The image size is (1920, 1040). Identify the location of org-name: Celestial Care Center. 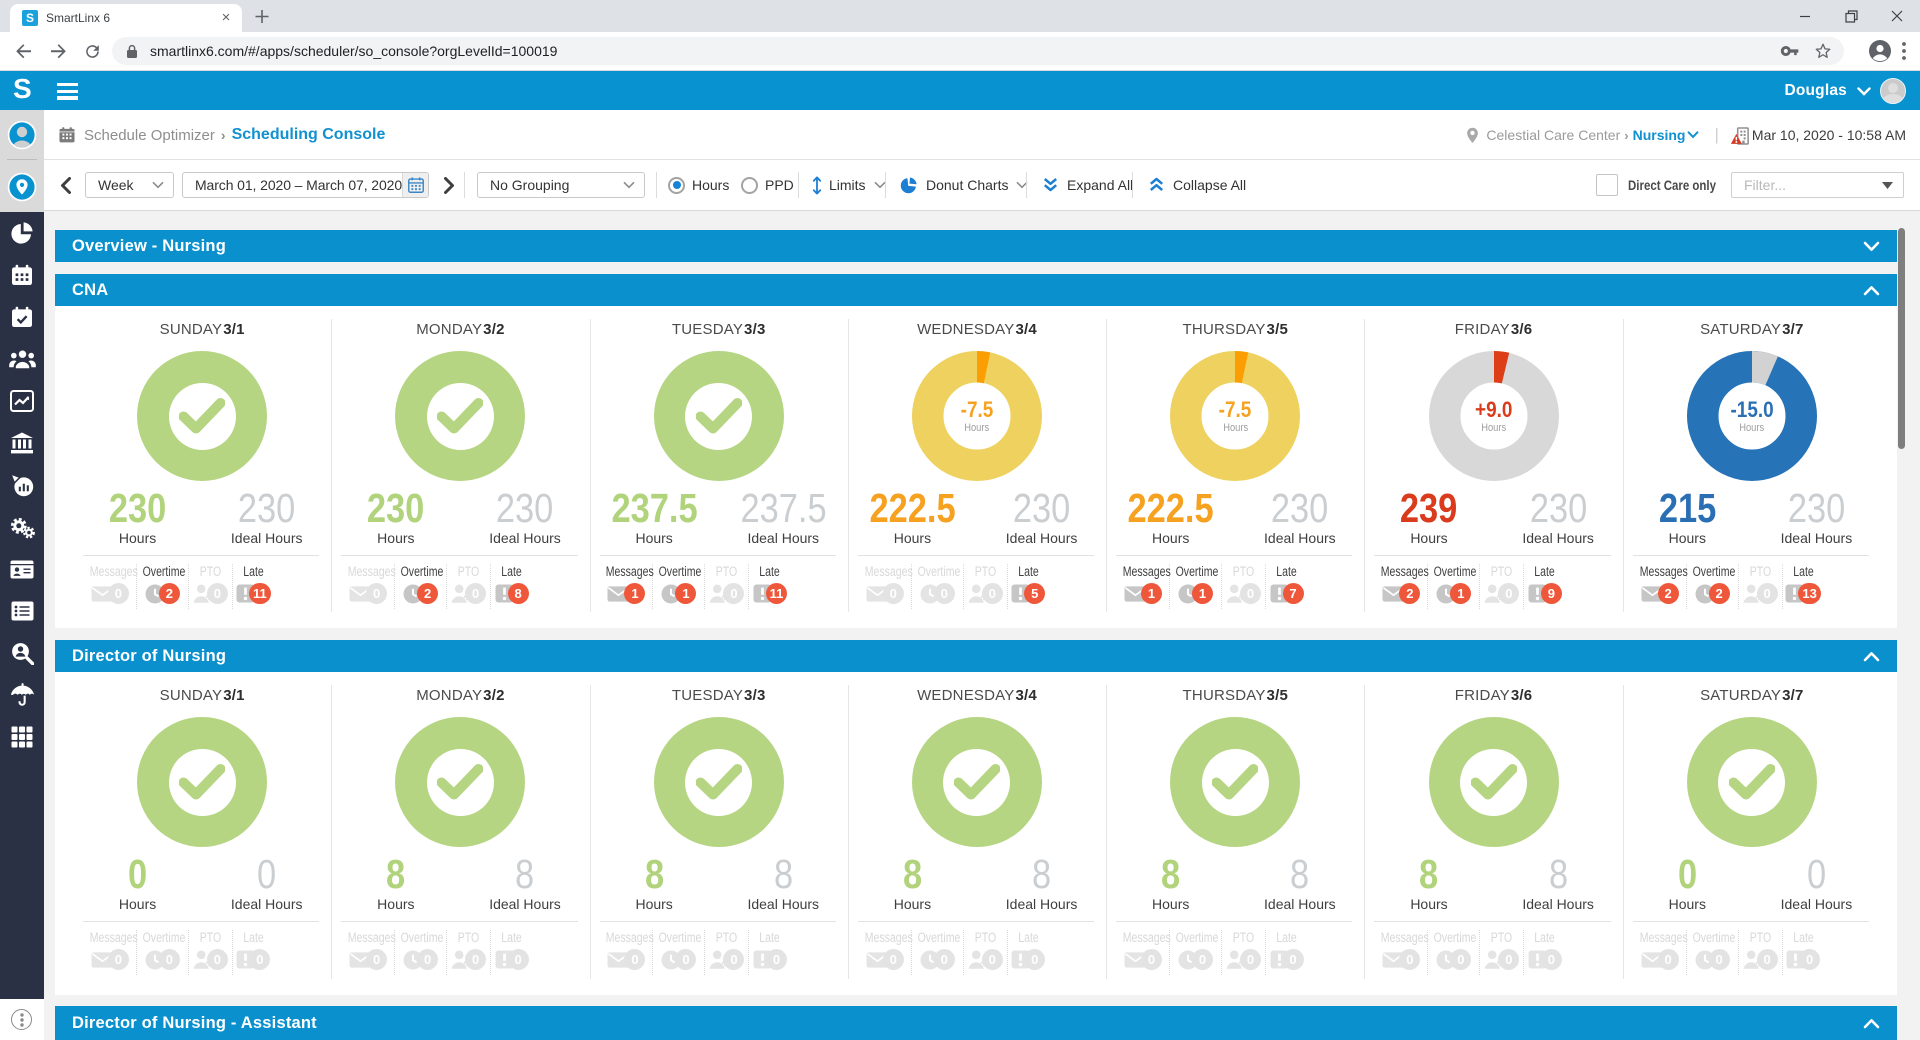
(1553, 135).